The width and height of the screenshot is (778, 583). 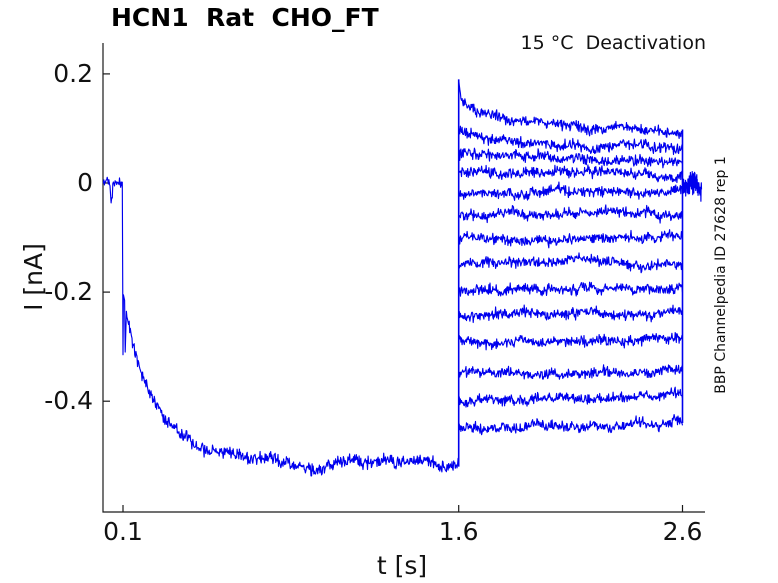 What do you see at coordinates (458, 531) in the screenshot?
I see `x-tick-label: 1.6` at bounding box center [458, 531].